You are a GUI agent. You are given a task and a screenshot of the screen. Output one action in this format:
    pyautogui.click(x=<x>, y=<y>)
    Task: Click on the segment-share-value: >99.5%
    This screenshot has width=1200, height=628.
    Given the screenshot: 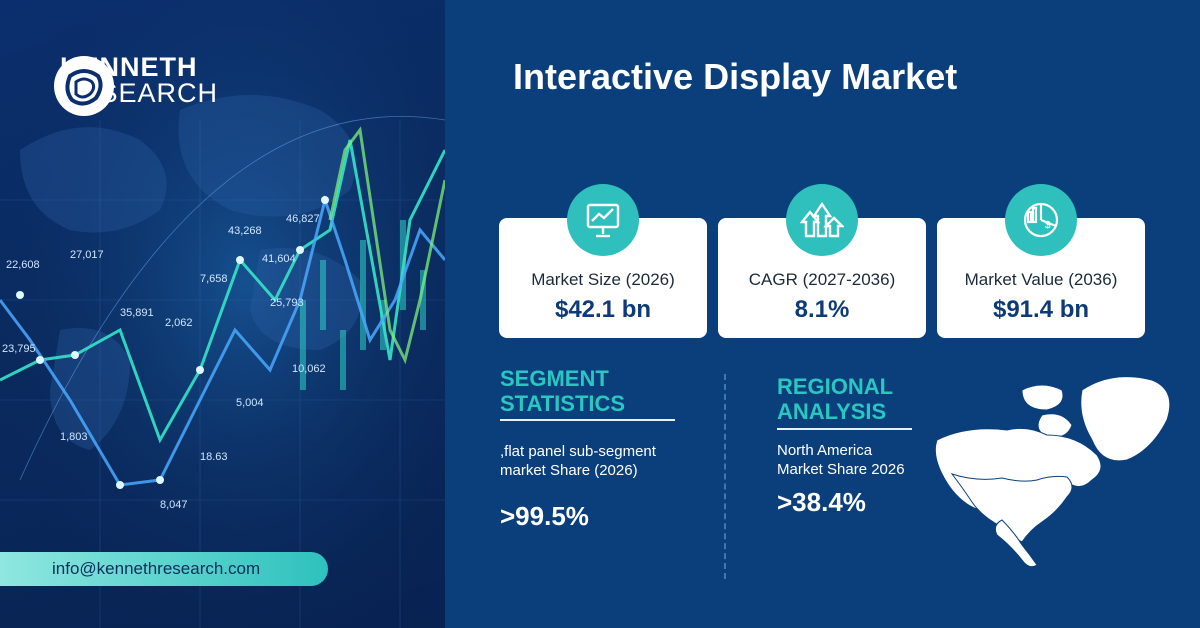 What is the action you would take?
    pyautogui.click(x=544, y=516)
    